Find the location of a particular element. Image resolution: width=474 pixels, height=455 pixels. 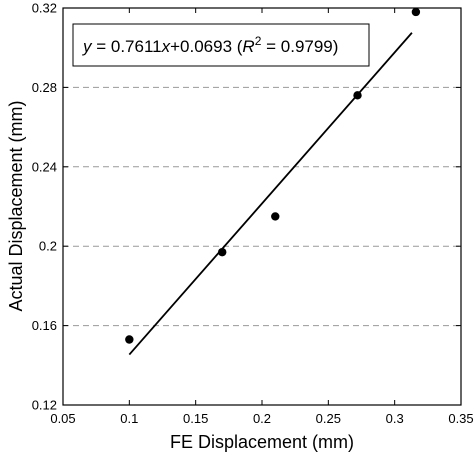

equation-r-value: = 0.9799) is located at coordinates (299, 46).